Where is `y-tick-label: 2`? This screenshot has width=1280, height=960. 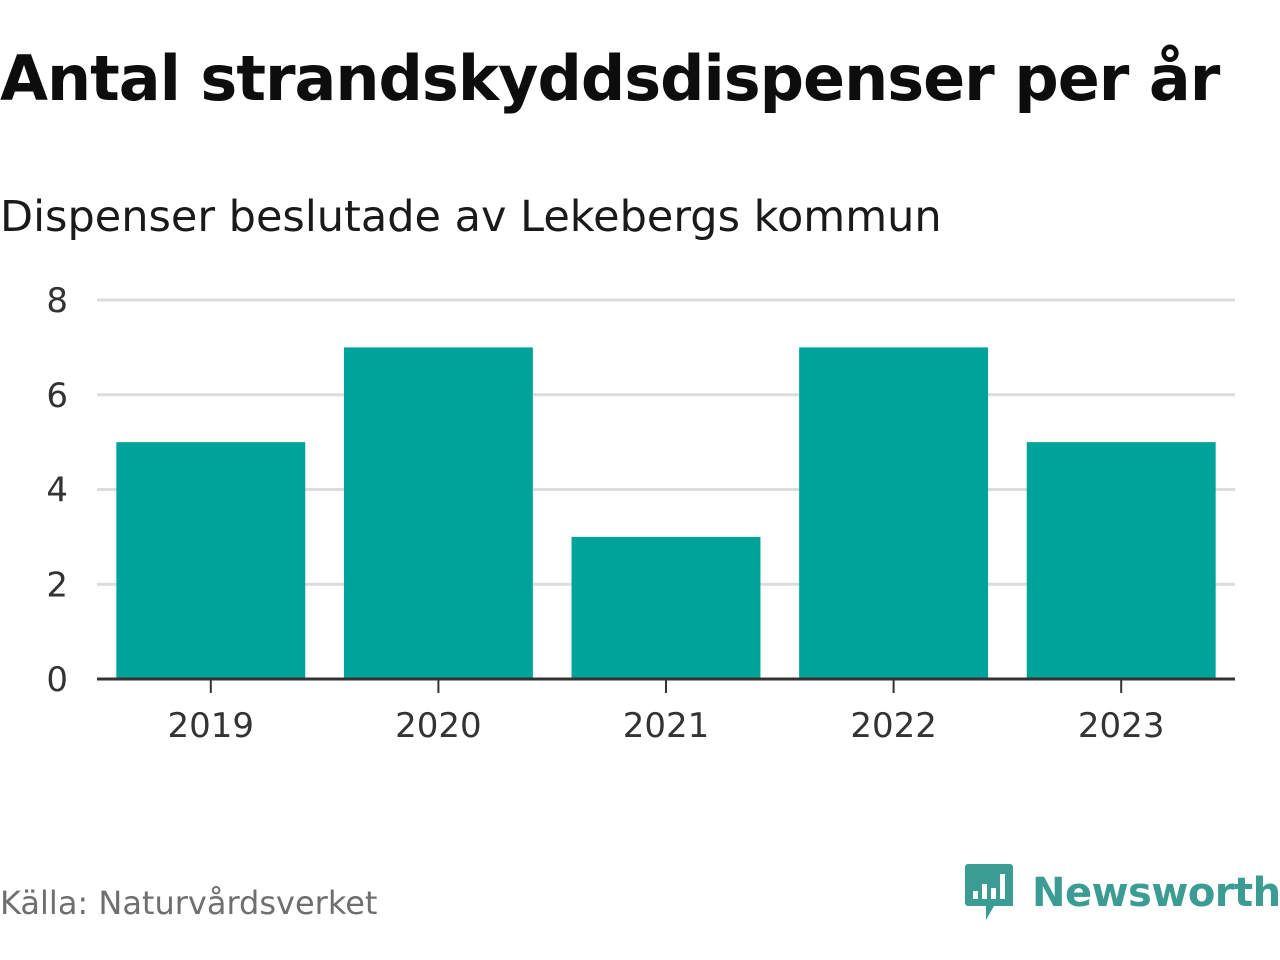 y-tick-label: 2 is located at coordinates (57, 585).